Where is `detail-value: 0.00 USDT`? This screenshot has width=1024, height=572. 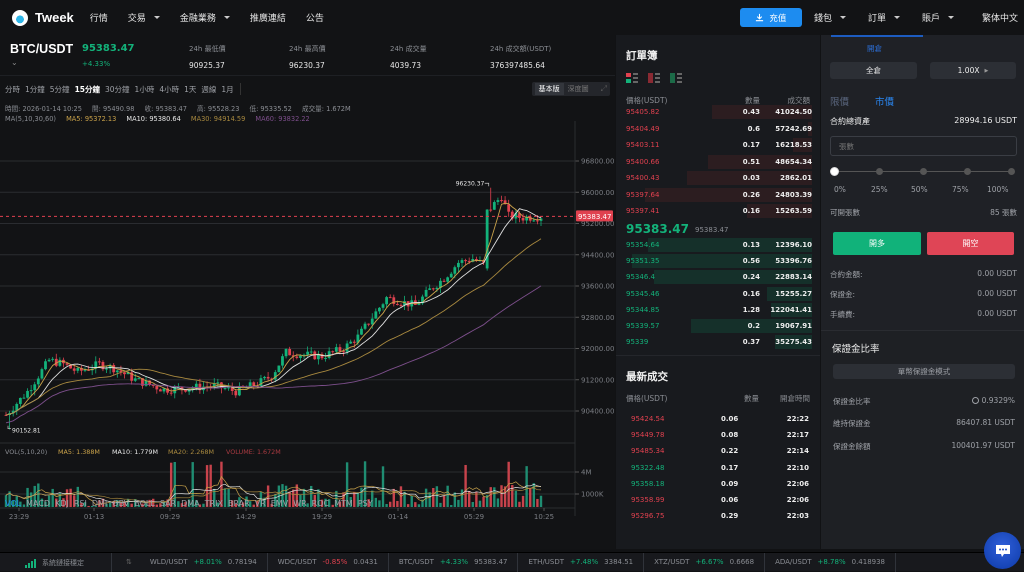
detail-value: 0.00 USDT is located at coordinates (997, 313).